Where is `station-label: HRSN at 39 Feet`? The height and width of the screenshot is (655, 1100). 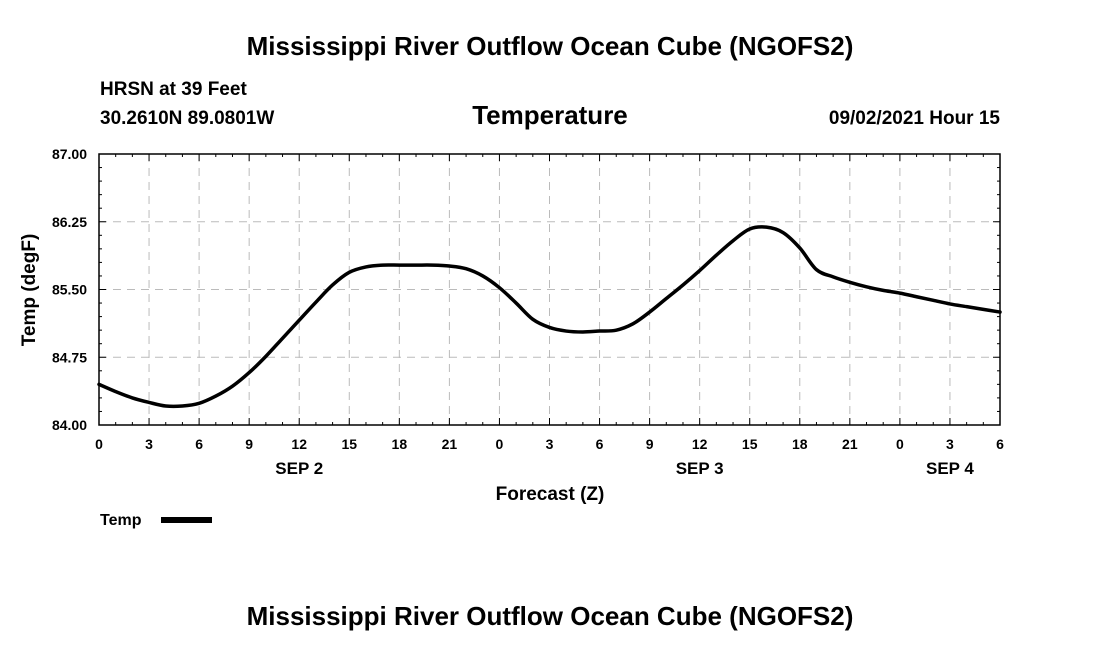
station-label: HRSN at 39 Feet is located at coordinates (173, 89).